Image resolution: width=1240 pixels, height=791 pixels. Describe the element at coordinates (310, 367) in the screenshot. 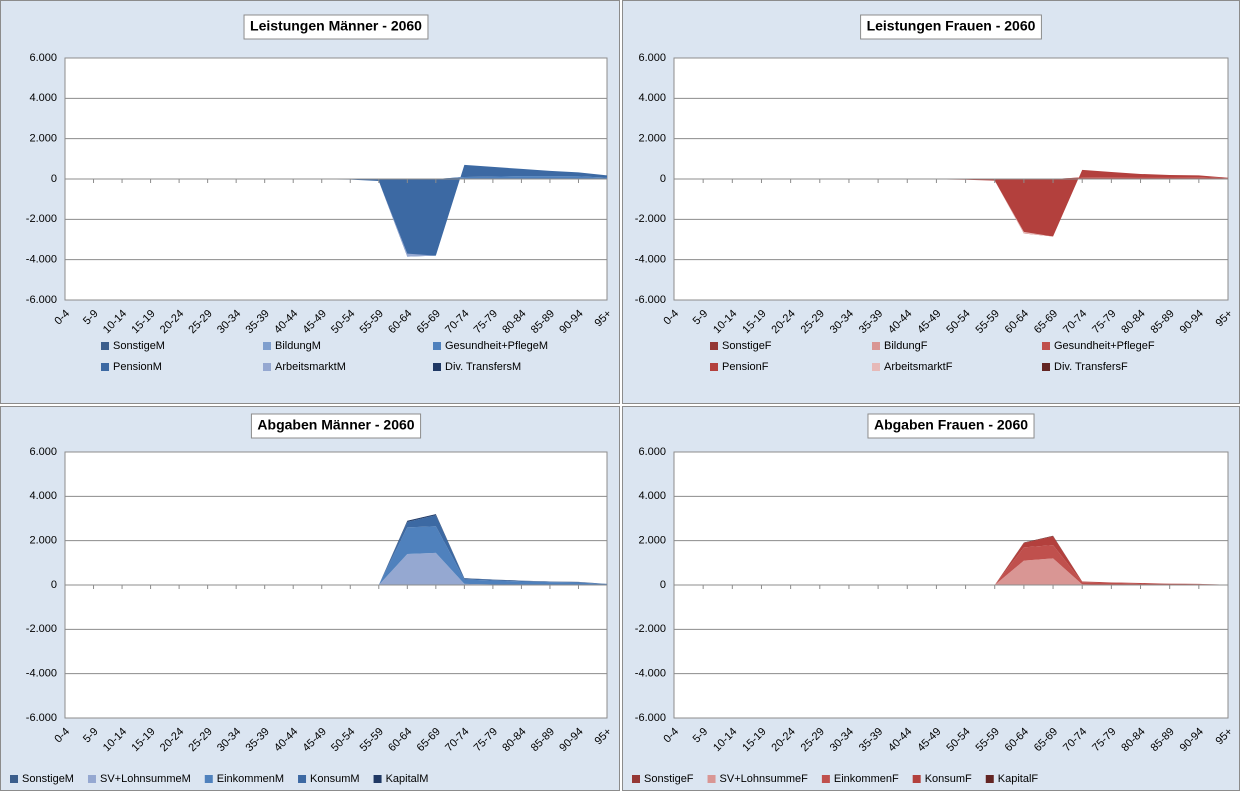

I see `legend-label: ArbeitsmarktM` at that location.